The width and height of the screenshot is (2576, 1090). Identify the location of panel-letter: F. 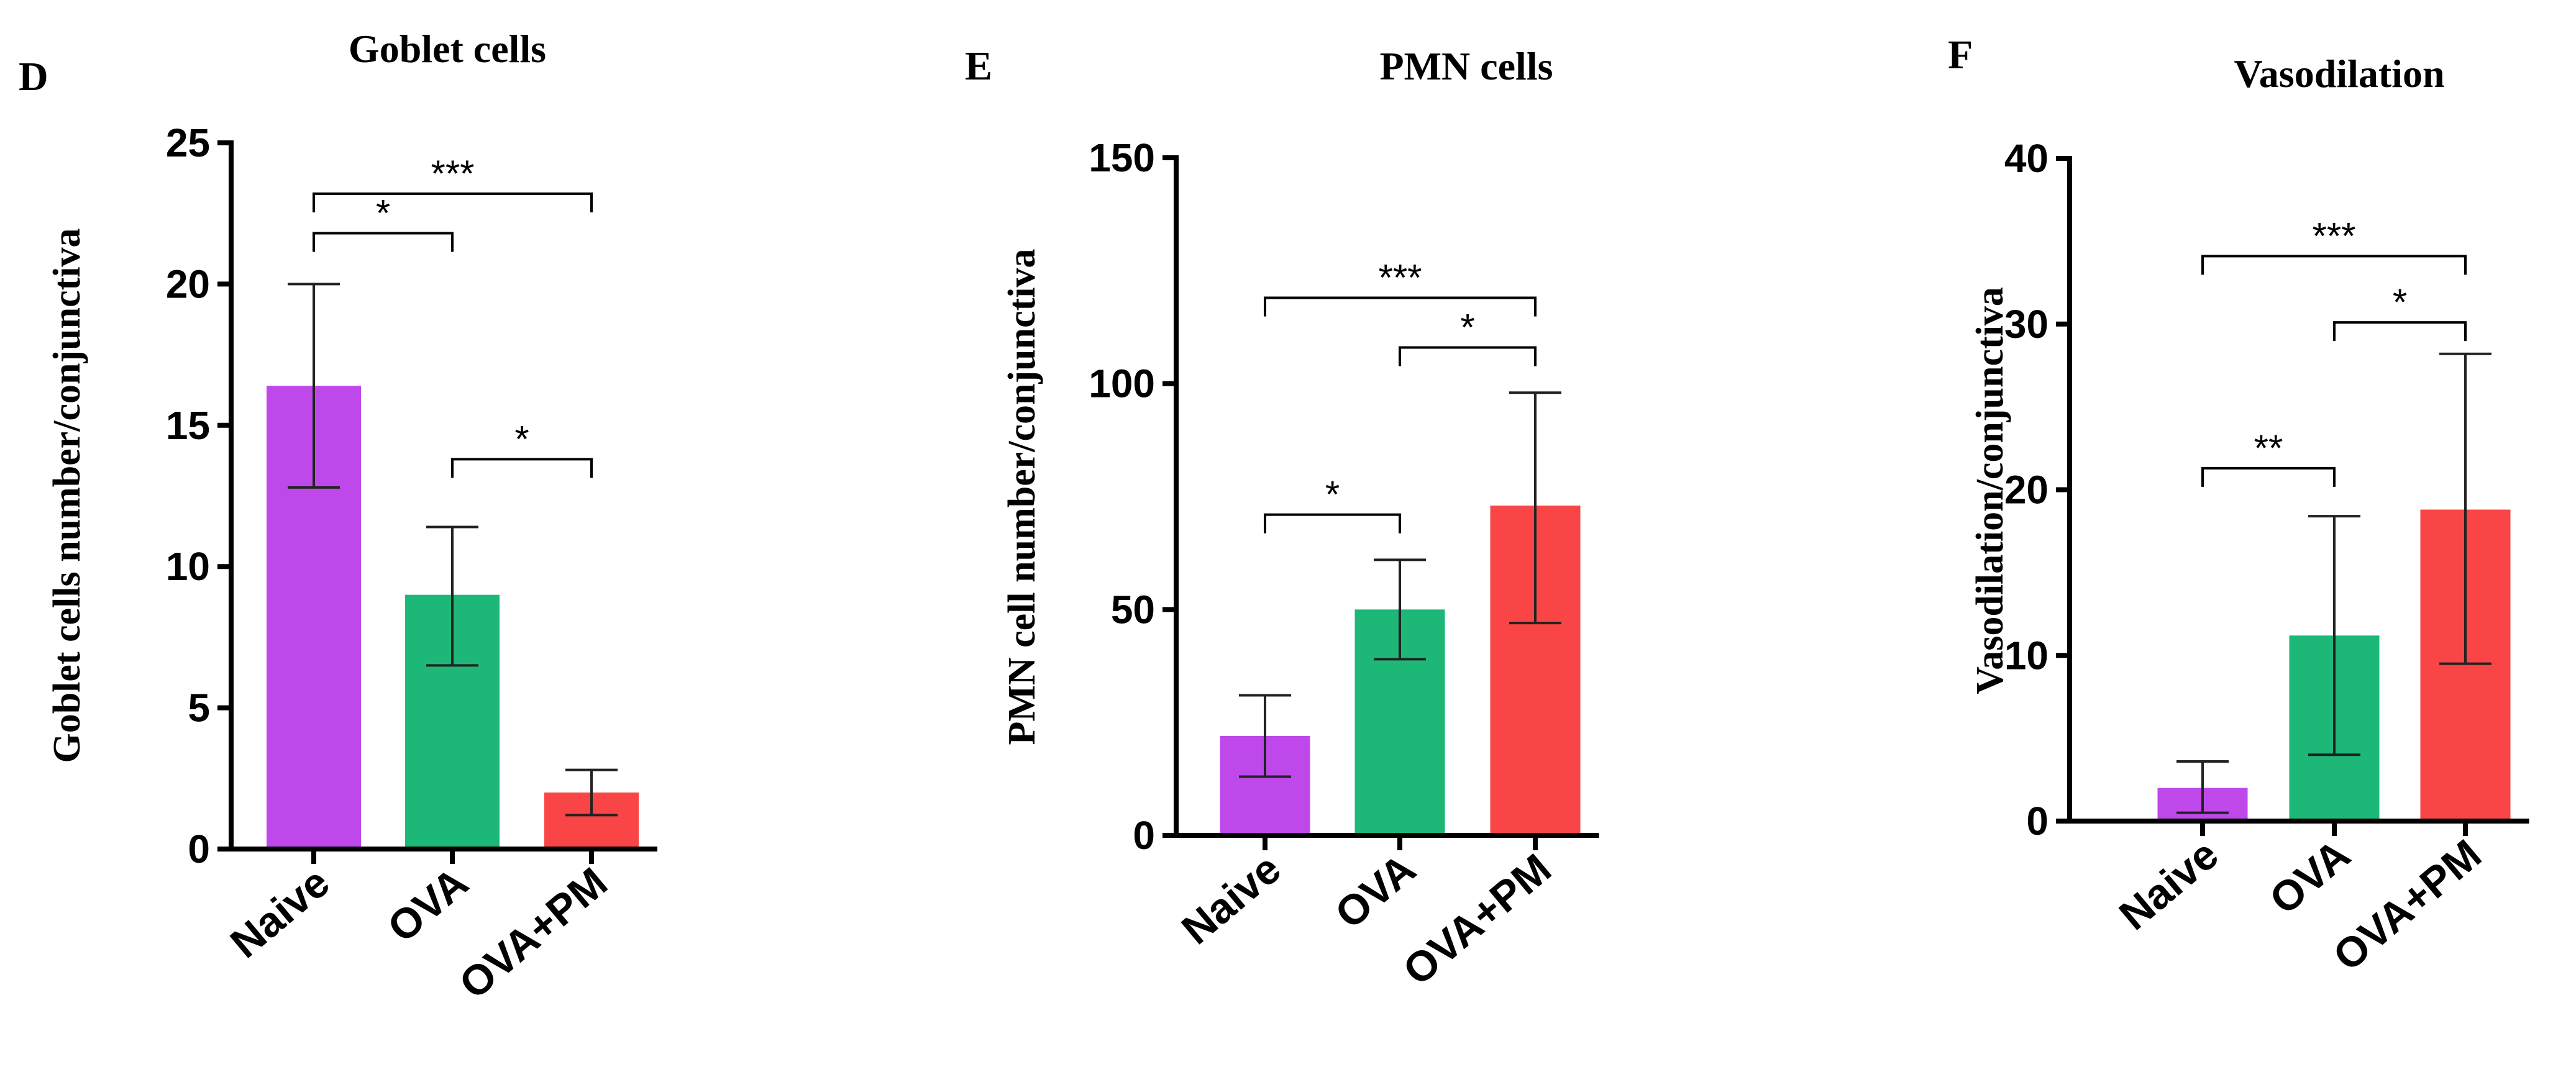
(1960, 55).